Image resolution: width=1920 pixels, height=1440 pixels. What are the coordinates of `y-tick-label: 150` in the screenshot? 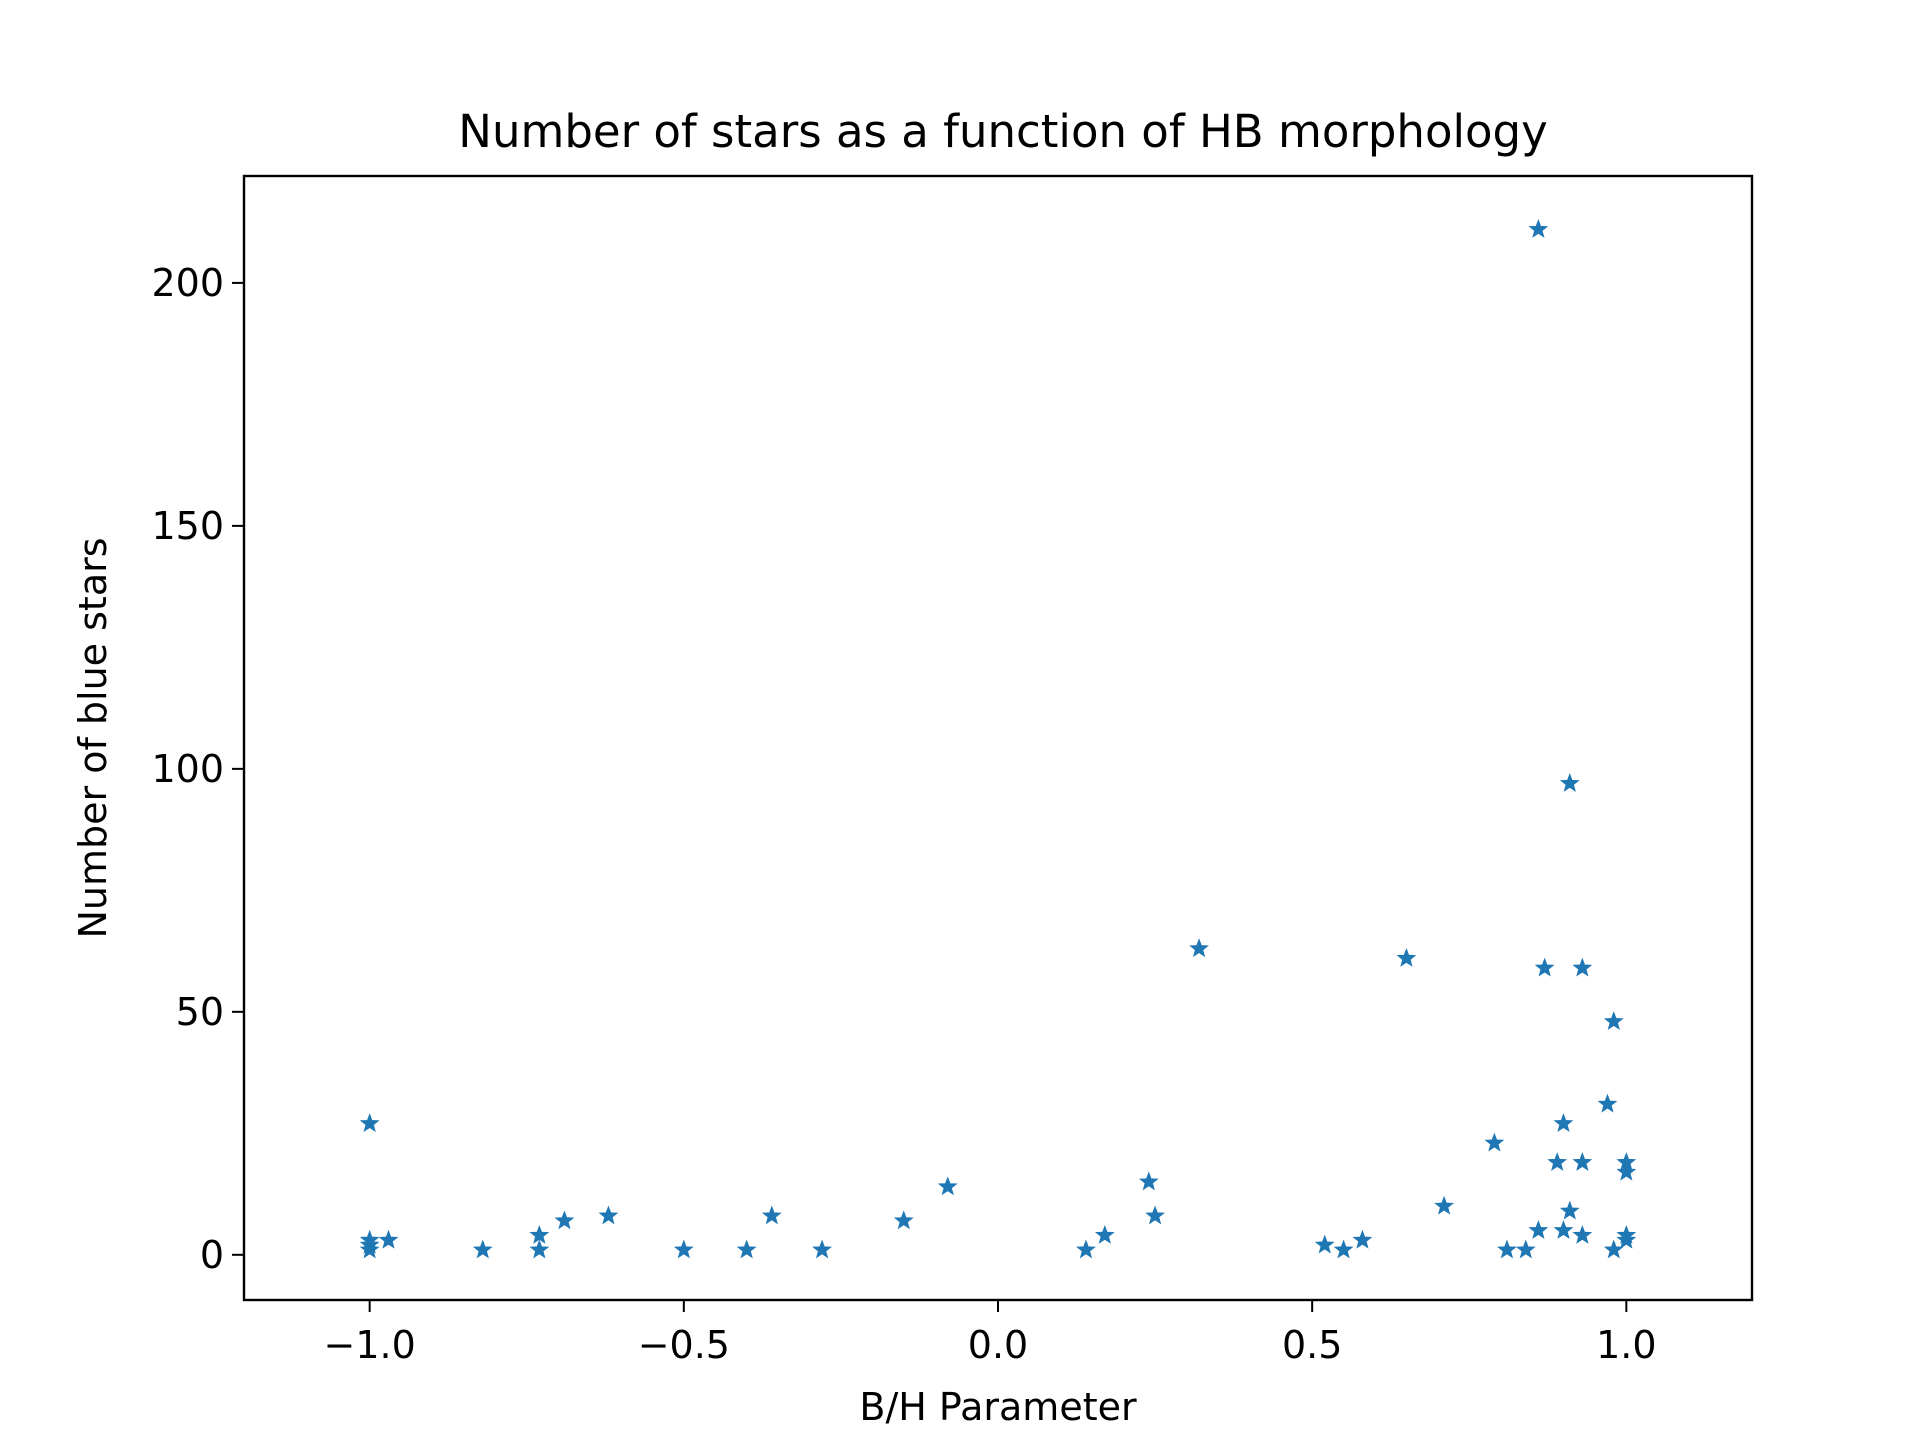 It's located at (187, 526).